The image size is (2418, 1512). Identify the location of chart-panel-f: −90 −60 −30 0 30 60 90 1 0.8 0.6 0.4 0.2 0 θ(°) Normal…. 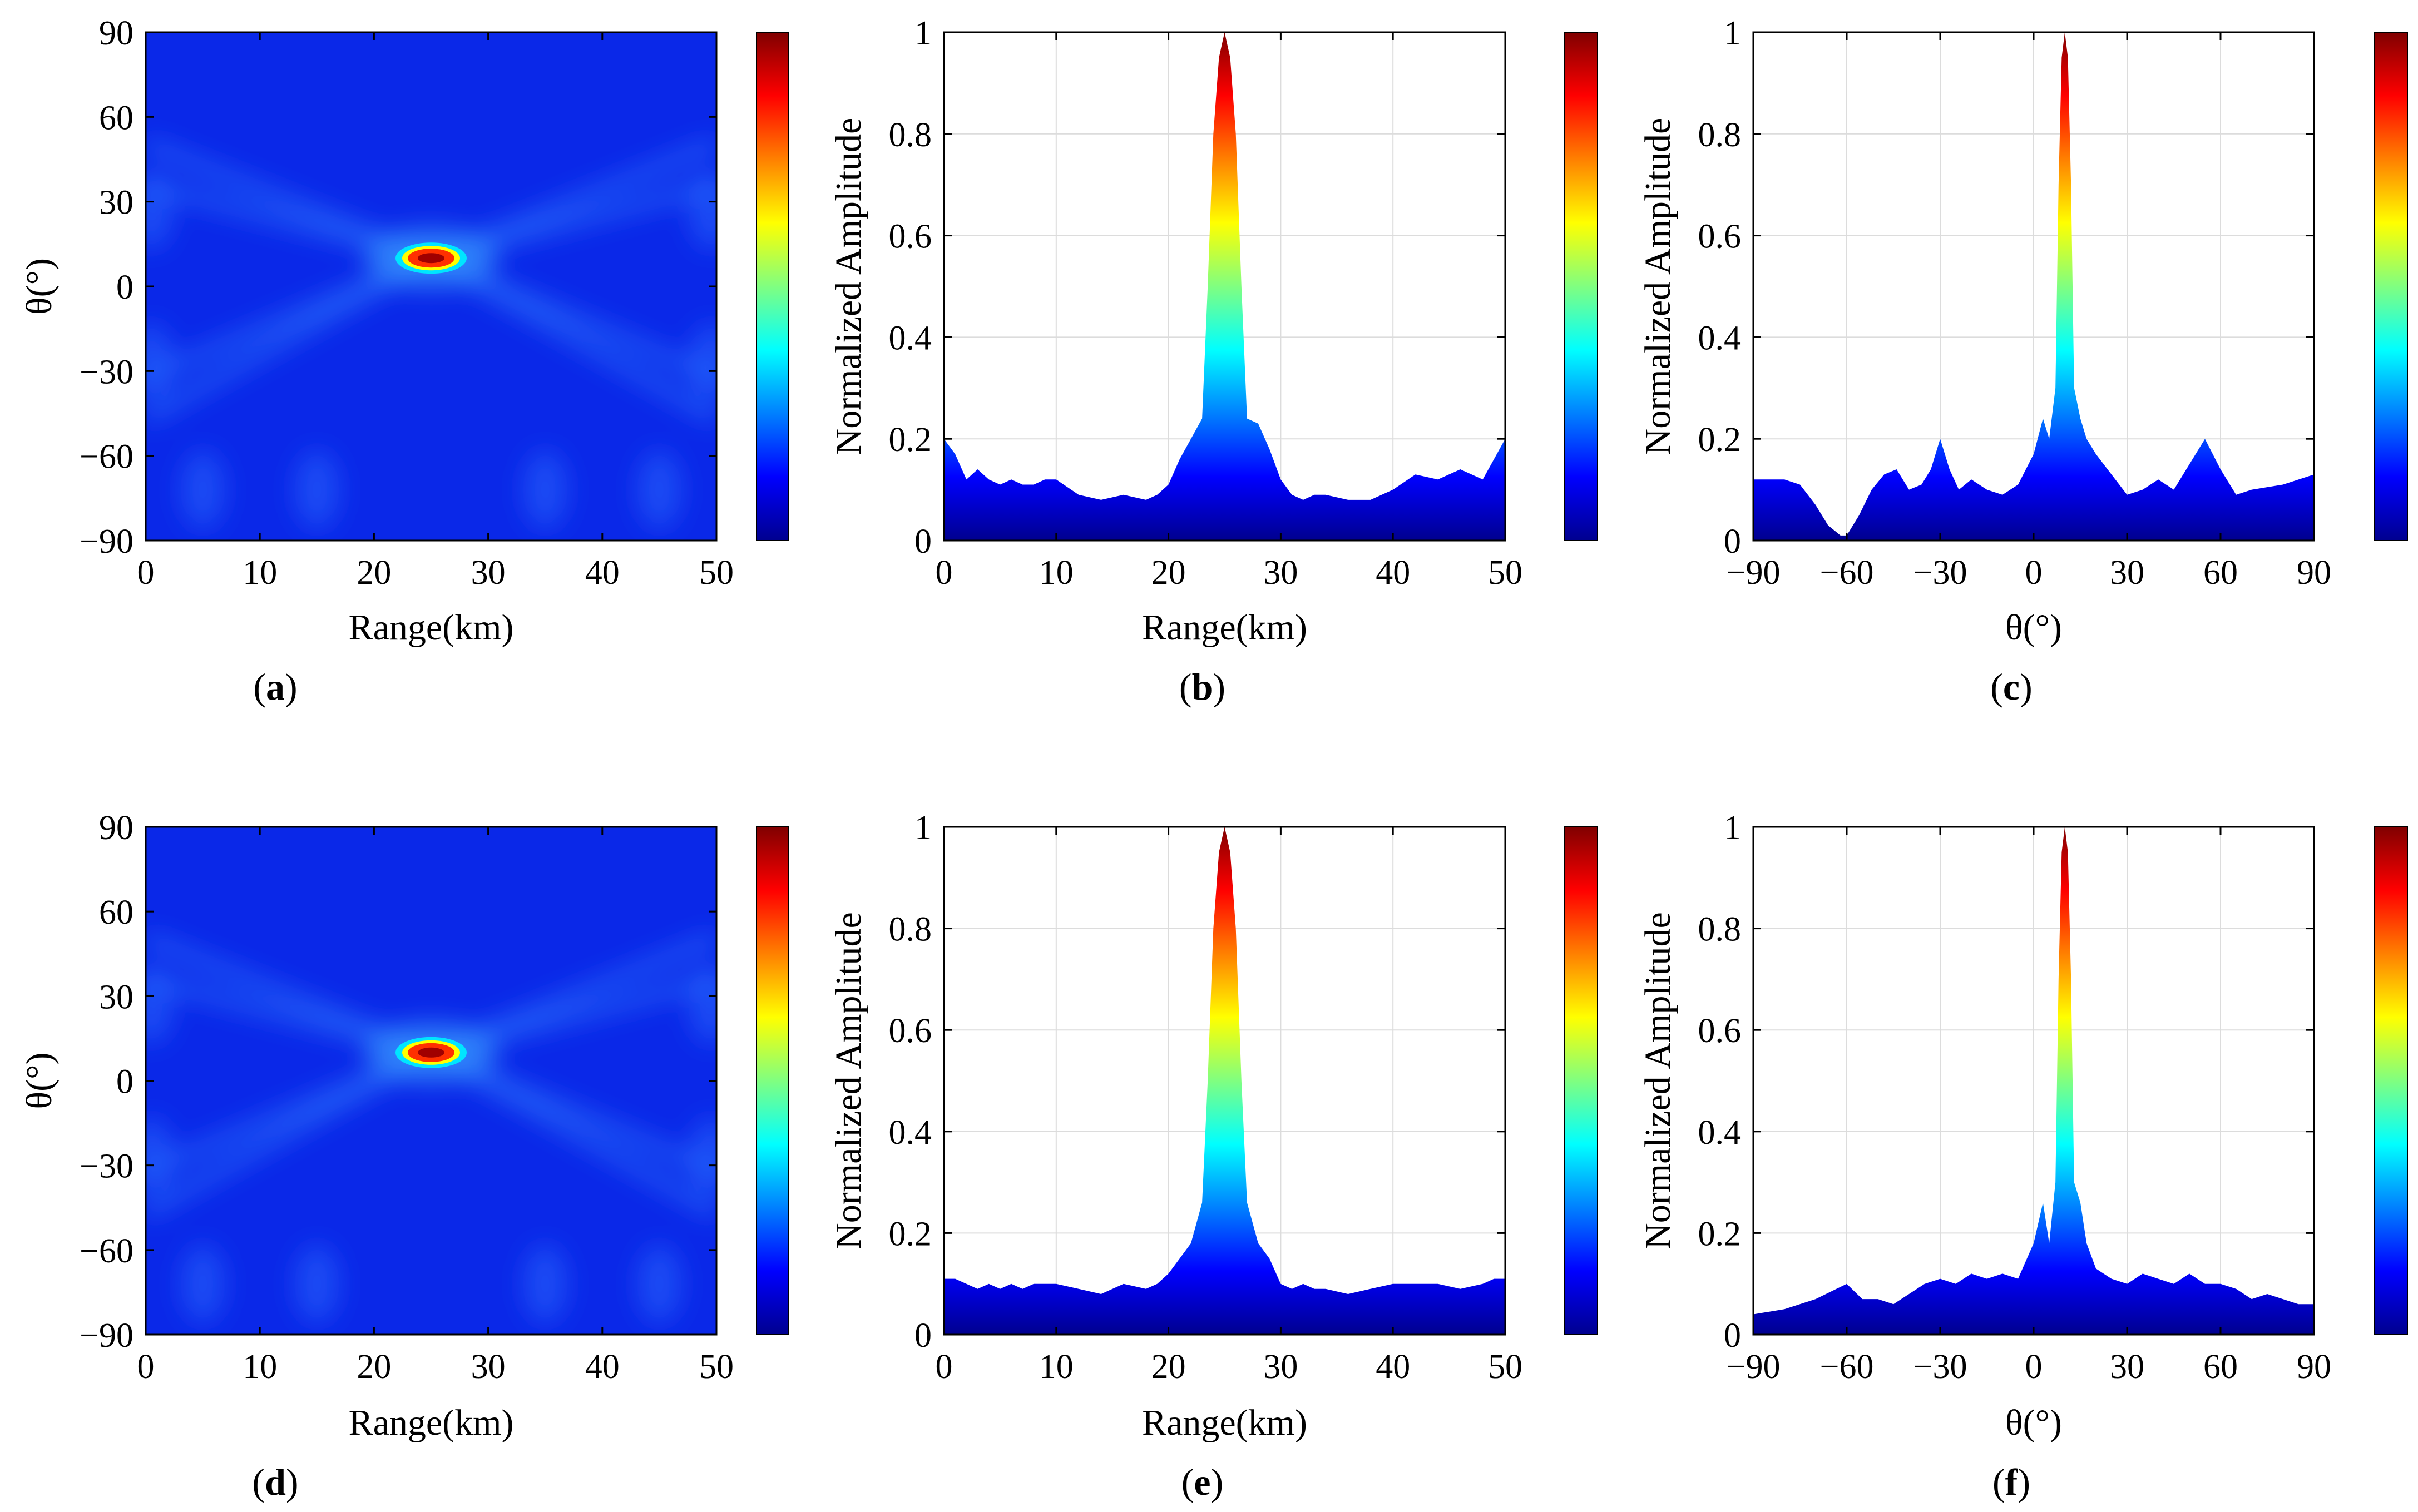
(2023, 1156).